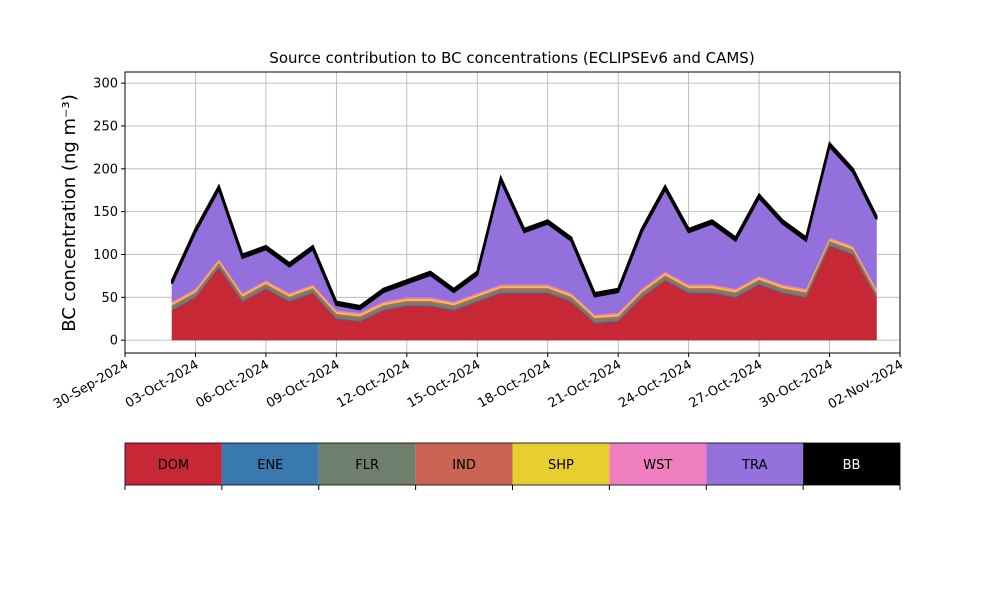  Describe the element at coordinates (585, 384) in the screenshot. I see `x-tick-label: 21-Oct-2024` at that location.